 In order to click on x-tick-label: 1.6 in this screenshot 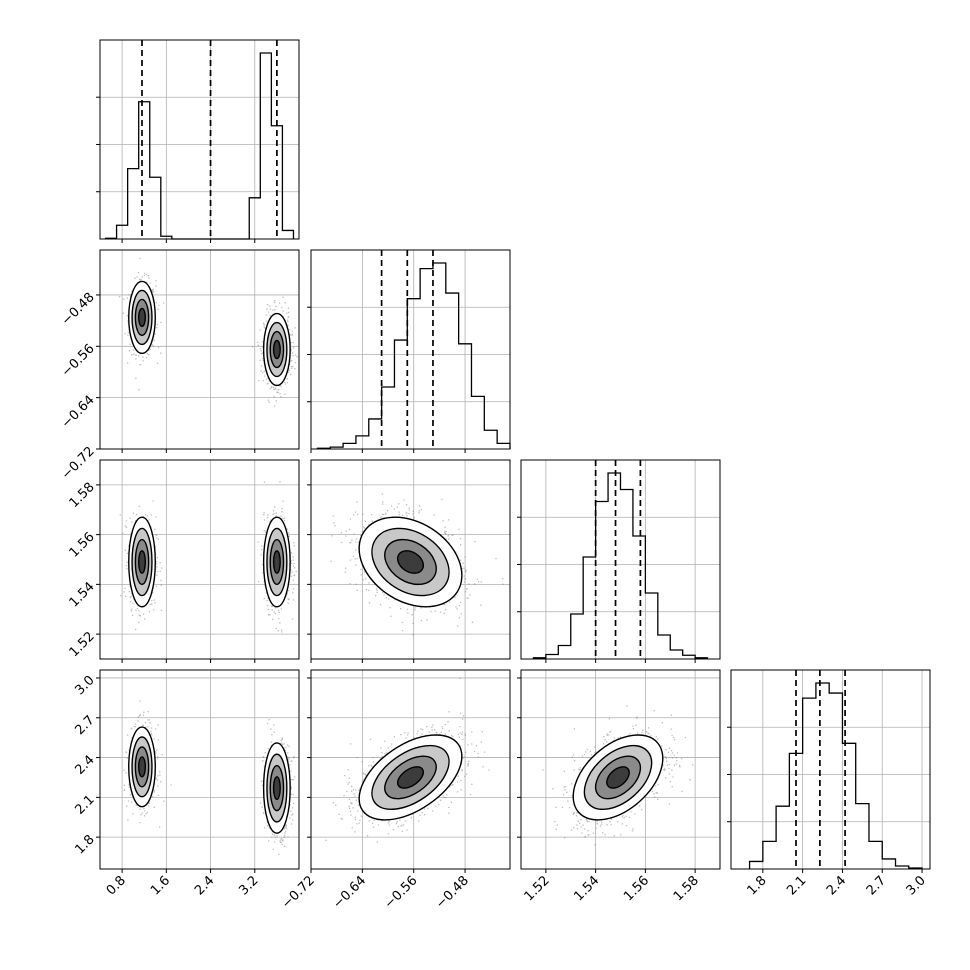, I will do `click(160, 885)`.